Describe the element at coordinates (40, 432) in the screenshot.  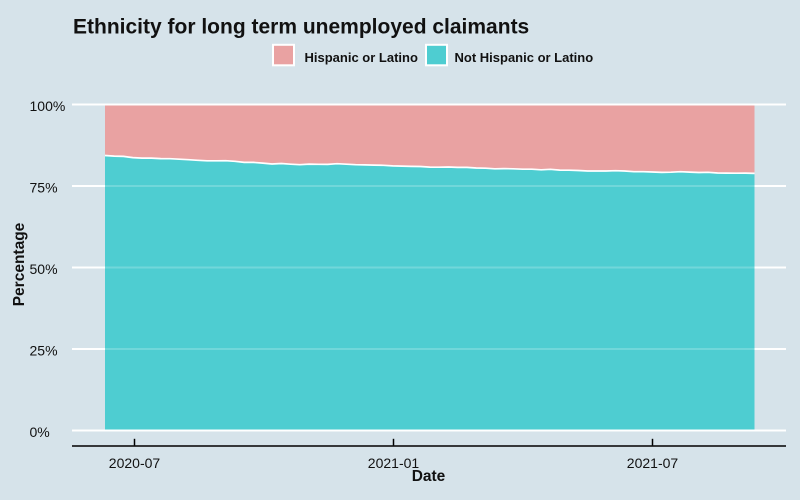
I see `svg-text: 0%` at that location.